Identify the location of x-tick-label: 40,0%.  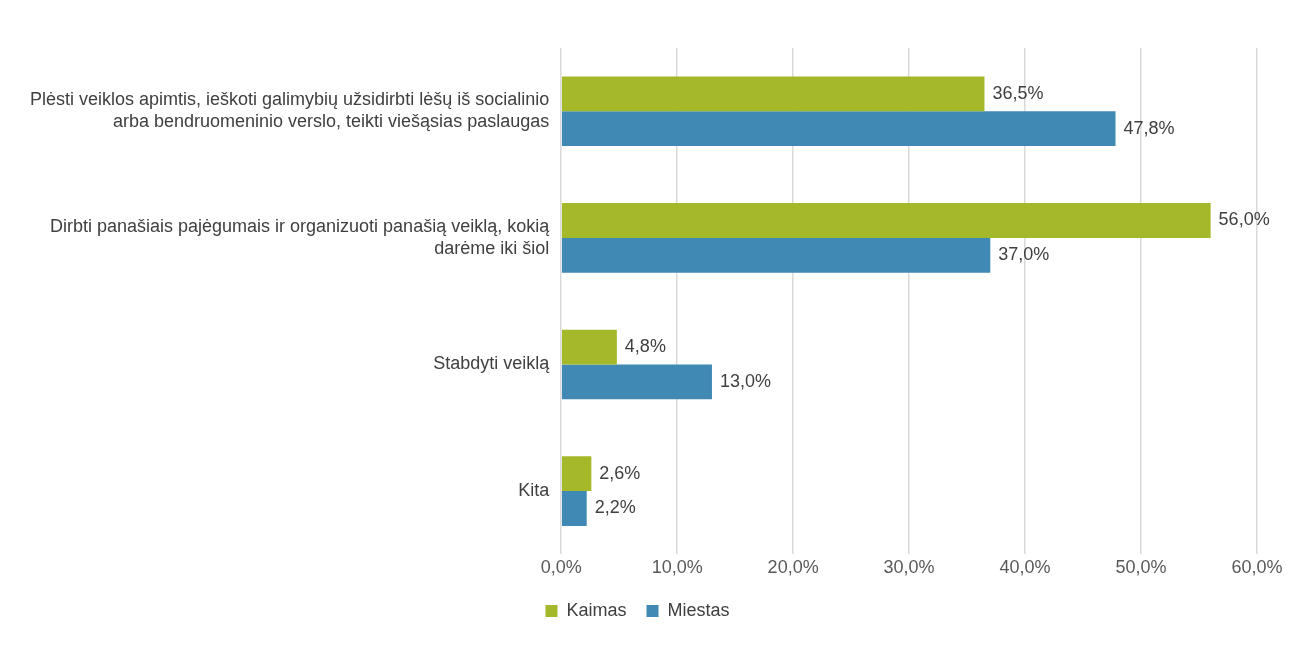
(1025, 567).